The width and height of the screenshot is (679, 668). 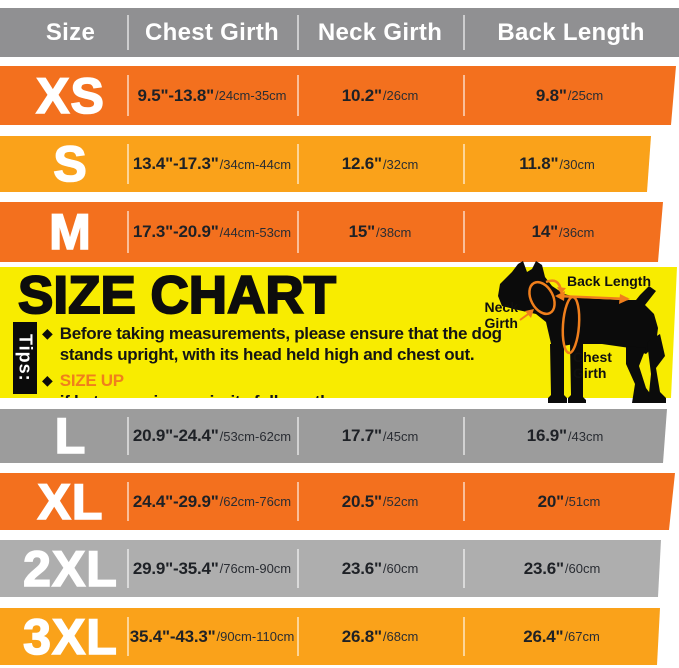 I want to click on chest-cm: /90cm-110cm, so click(x=255, y=636).